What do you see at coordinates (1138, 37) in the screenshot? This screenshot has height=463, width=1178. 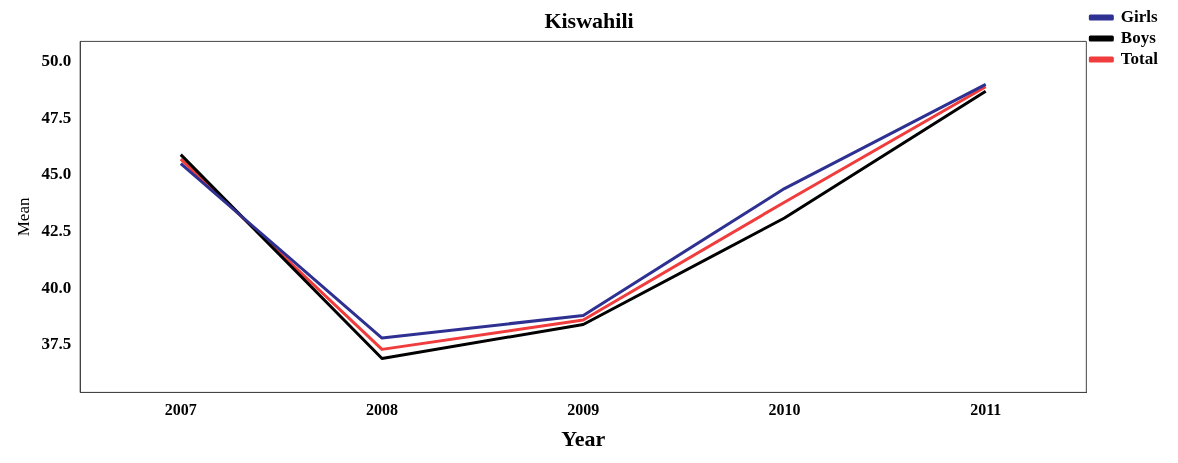 I see `legend-label: Boys` at bounding box center [1138, 37].